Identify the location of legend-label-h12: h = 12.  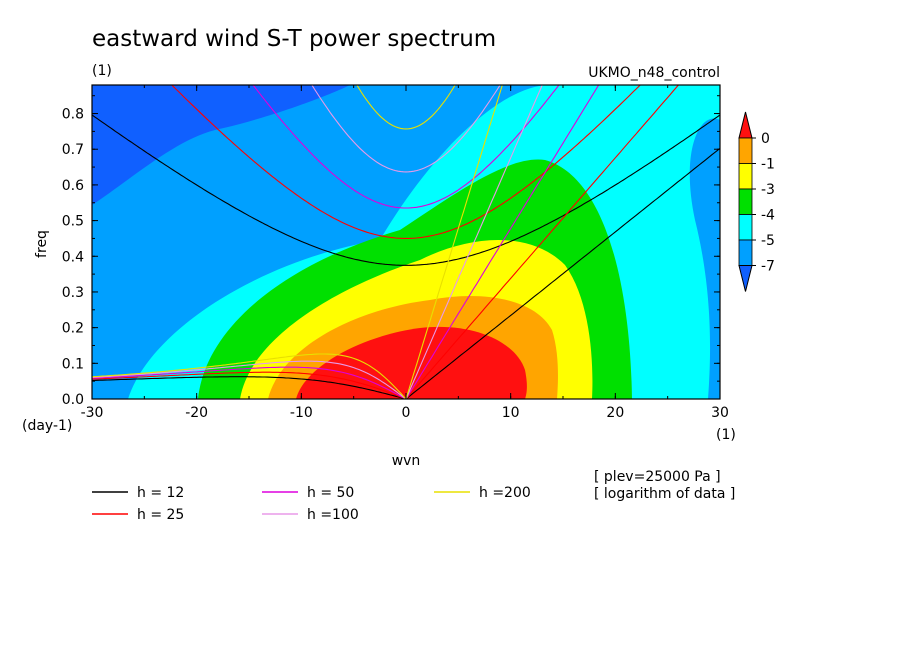
(160, 493).